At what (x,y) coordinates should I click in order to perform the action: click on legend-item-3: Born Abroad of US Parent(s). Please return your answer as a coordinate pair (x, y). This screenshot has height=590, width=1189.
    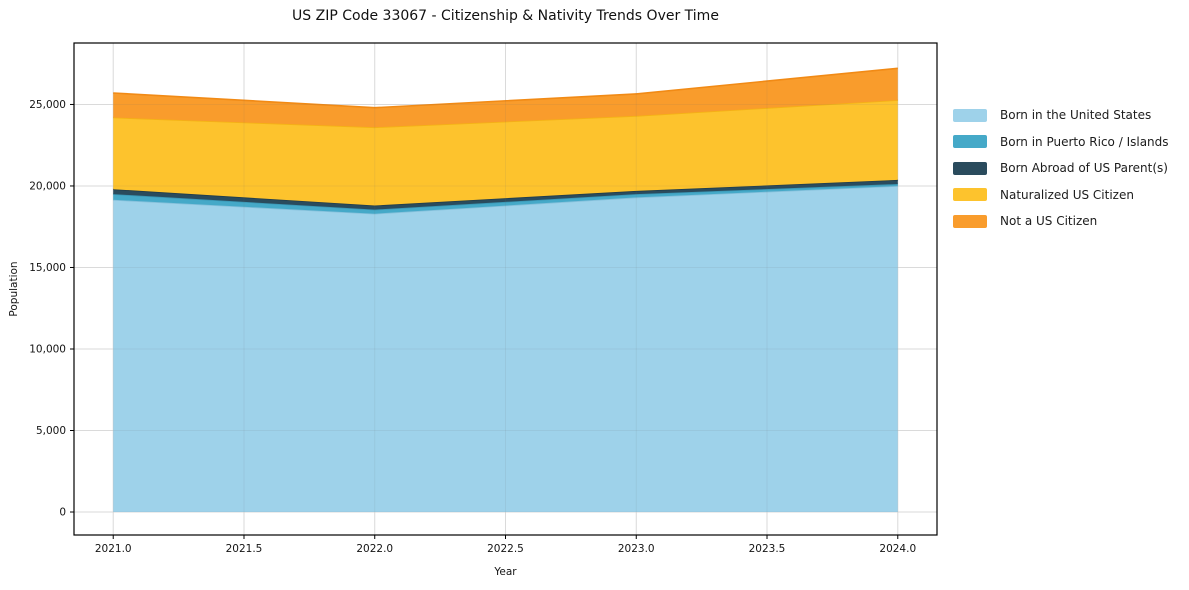
    Looking at the image, I should click on (1061, 168).